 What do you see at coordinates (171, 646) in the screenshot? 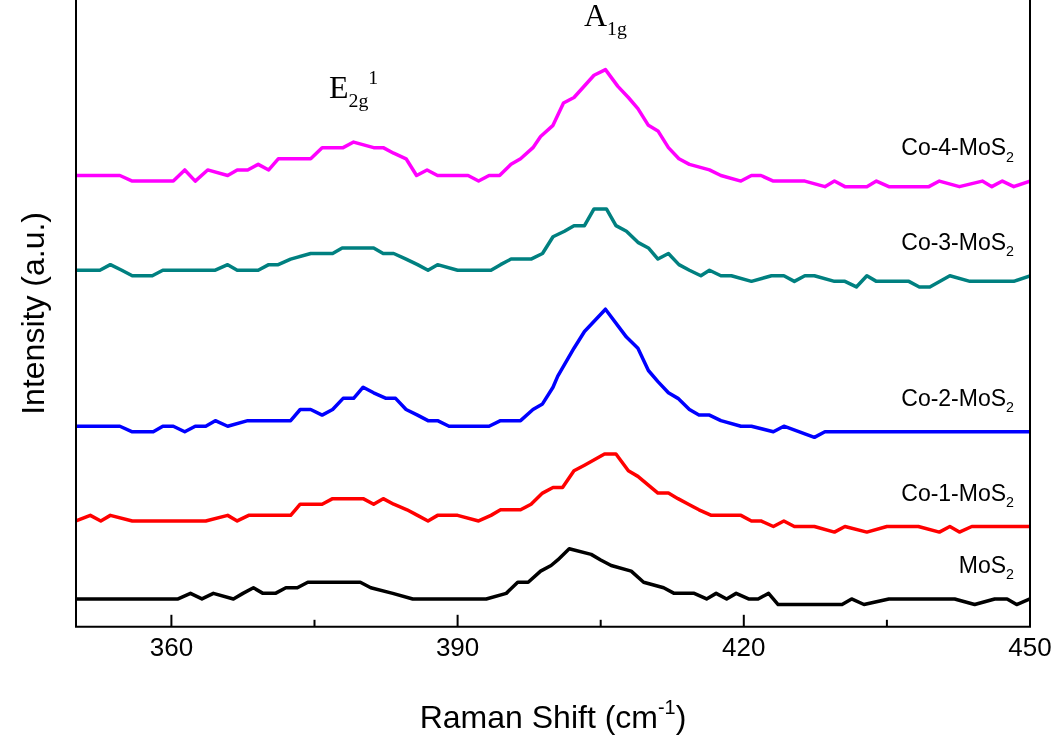
I see `x-tick-label: 360` at bounding box center [171, 646].